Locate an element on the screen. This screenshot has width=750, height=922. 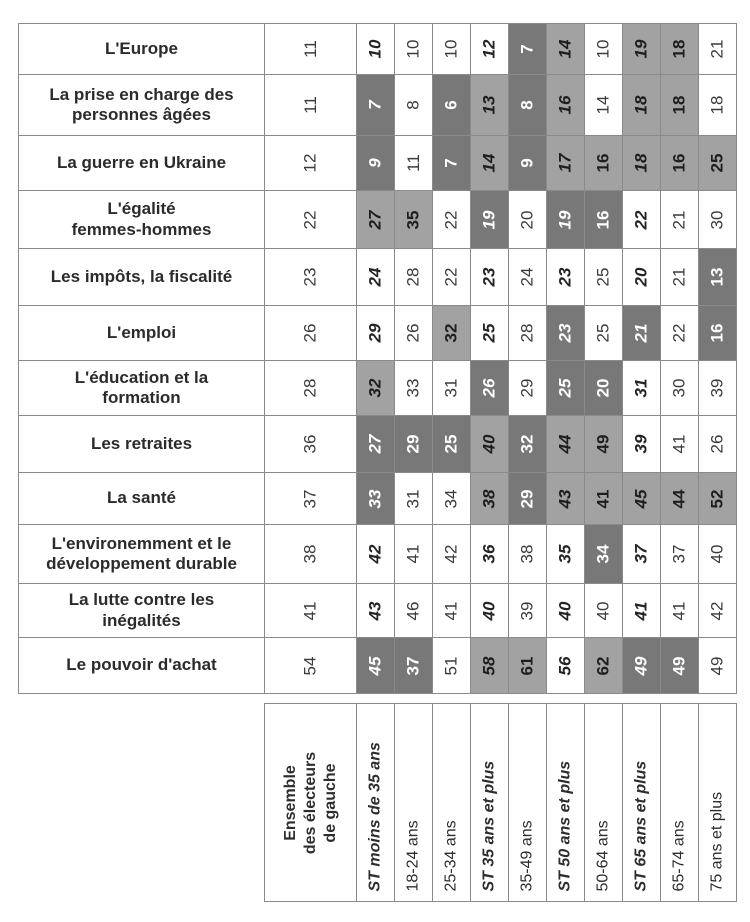
row-label: L'emploi is located at coordinates (142, 333).